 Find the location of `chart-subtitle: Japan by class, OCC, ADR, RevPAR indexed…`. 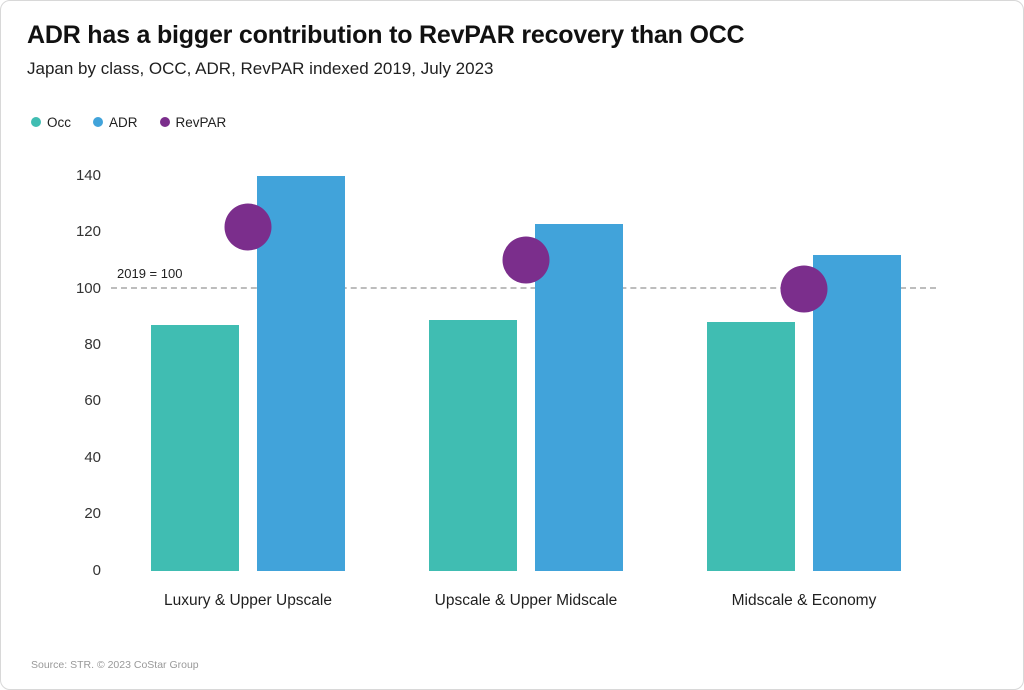

chart-subtitle: Japan by class, OCC, ADR, RevPAR indexed… is located at coordinates (260, 68).